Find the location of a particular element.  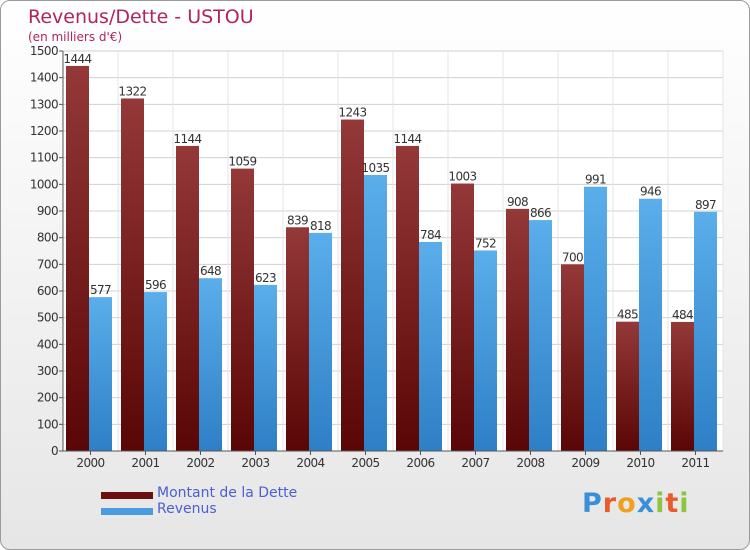

data-label-debt: 1322 is located at coordinates (132, 91).